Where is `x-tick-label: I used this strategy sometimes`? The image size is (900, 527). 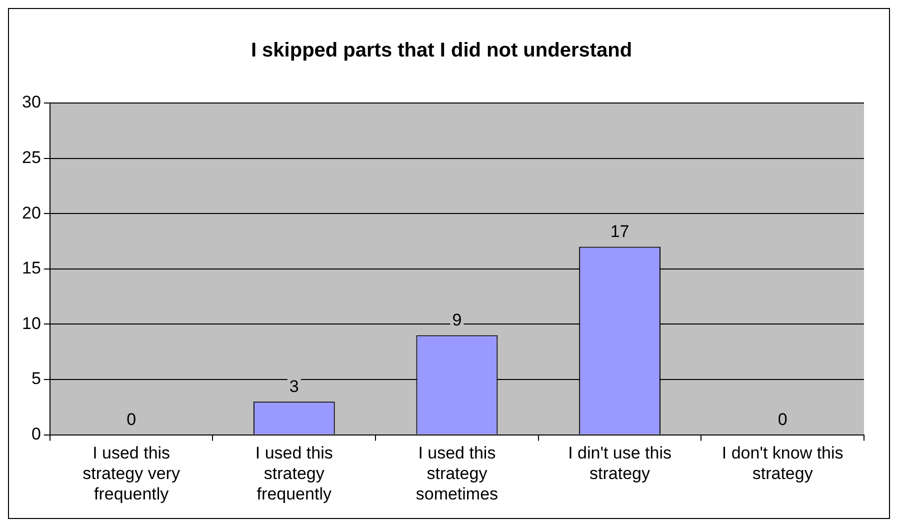 x-tick-label: I used this strategy sometimes is located at coordinates (457, 474).